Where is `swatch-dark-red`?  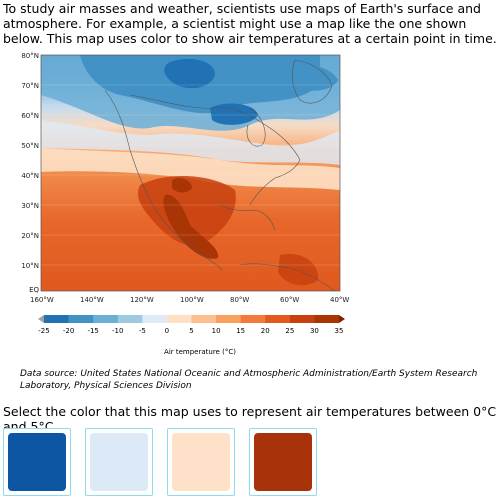
swatch-dark-red is located at coordinates (283, 462).